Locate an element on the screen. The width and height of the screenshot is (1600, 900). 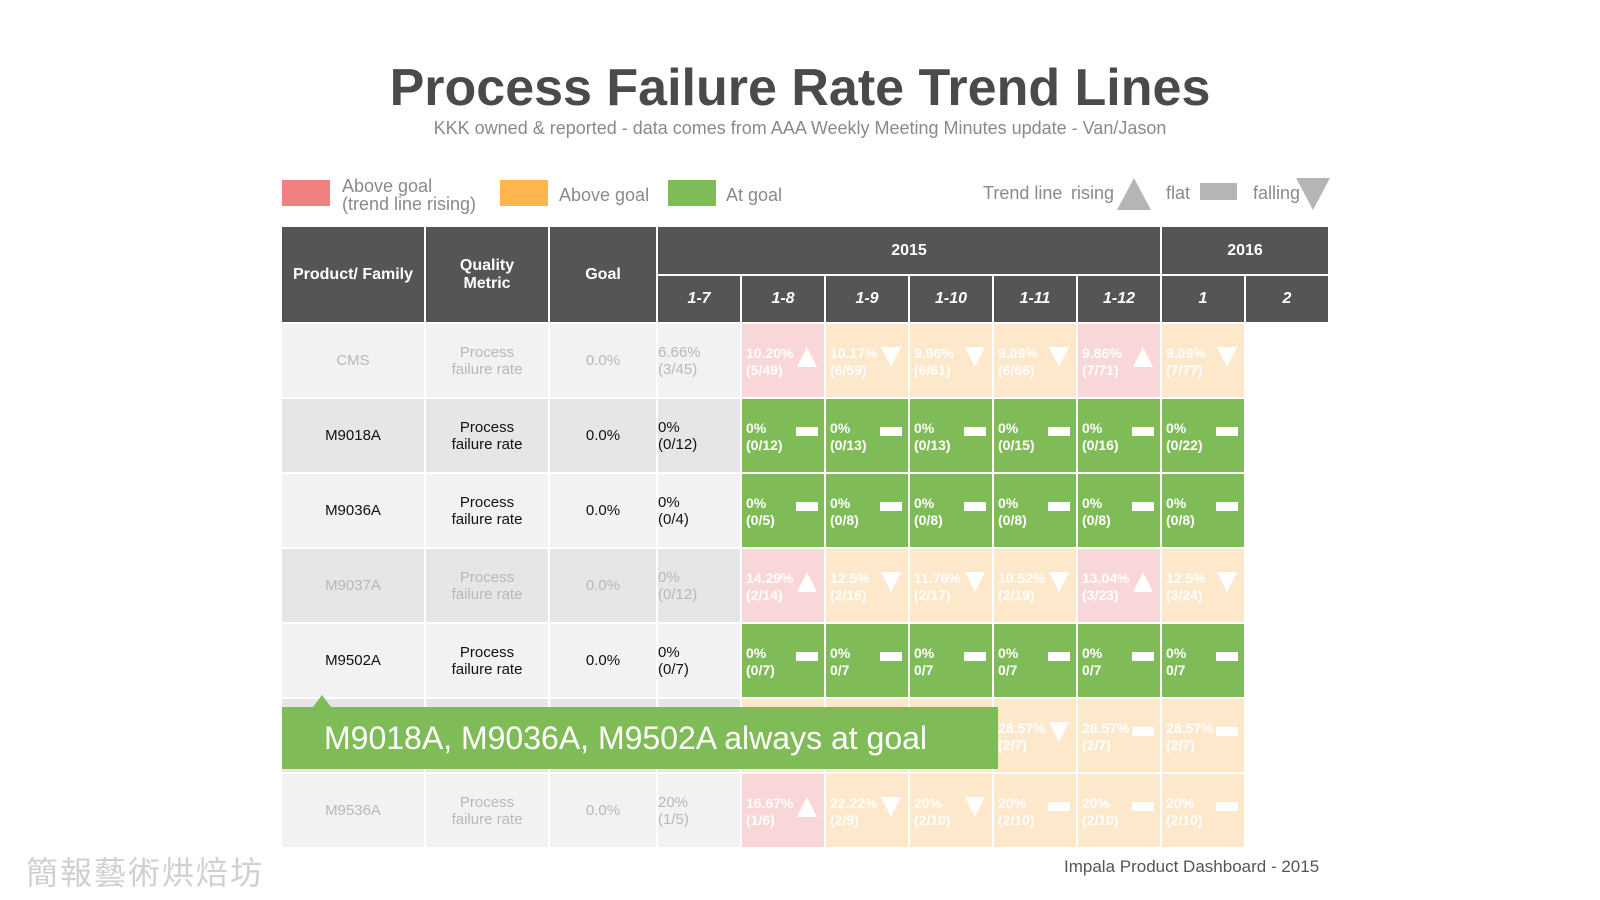
rate-cell: 0% (0/12) is located at coordinates (783, 436).